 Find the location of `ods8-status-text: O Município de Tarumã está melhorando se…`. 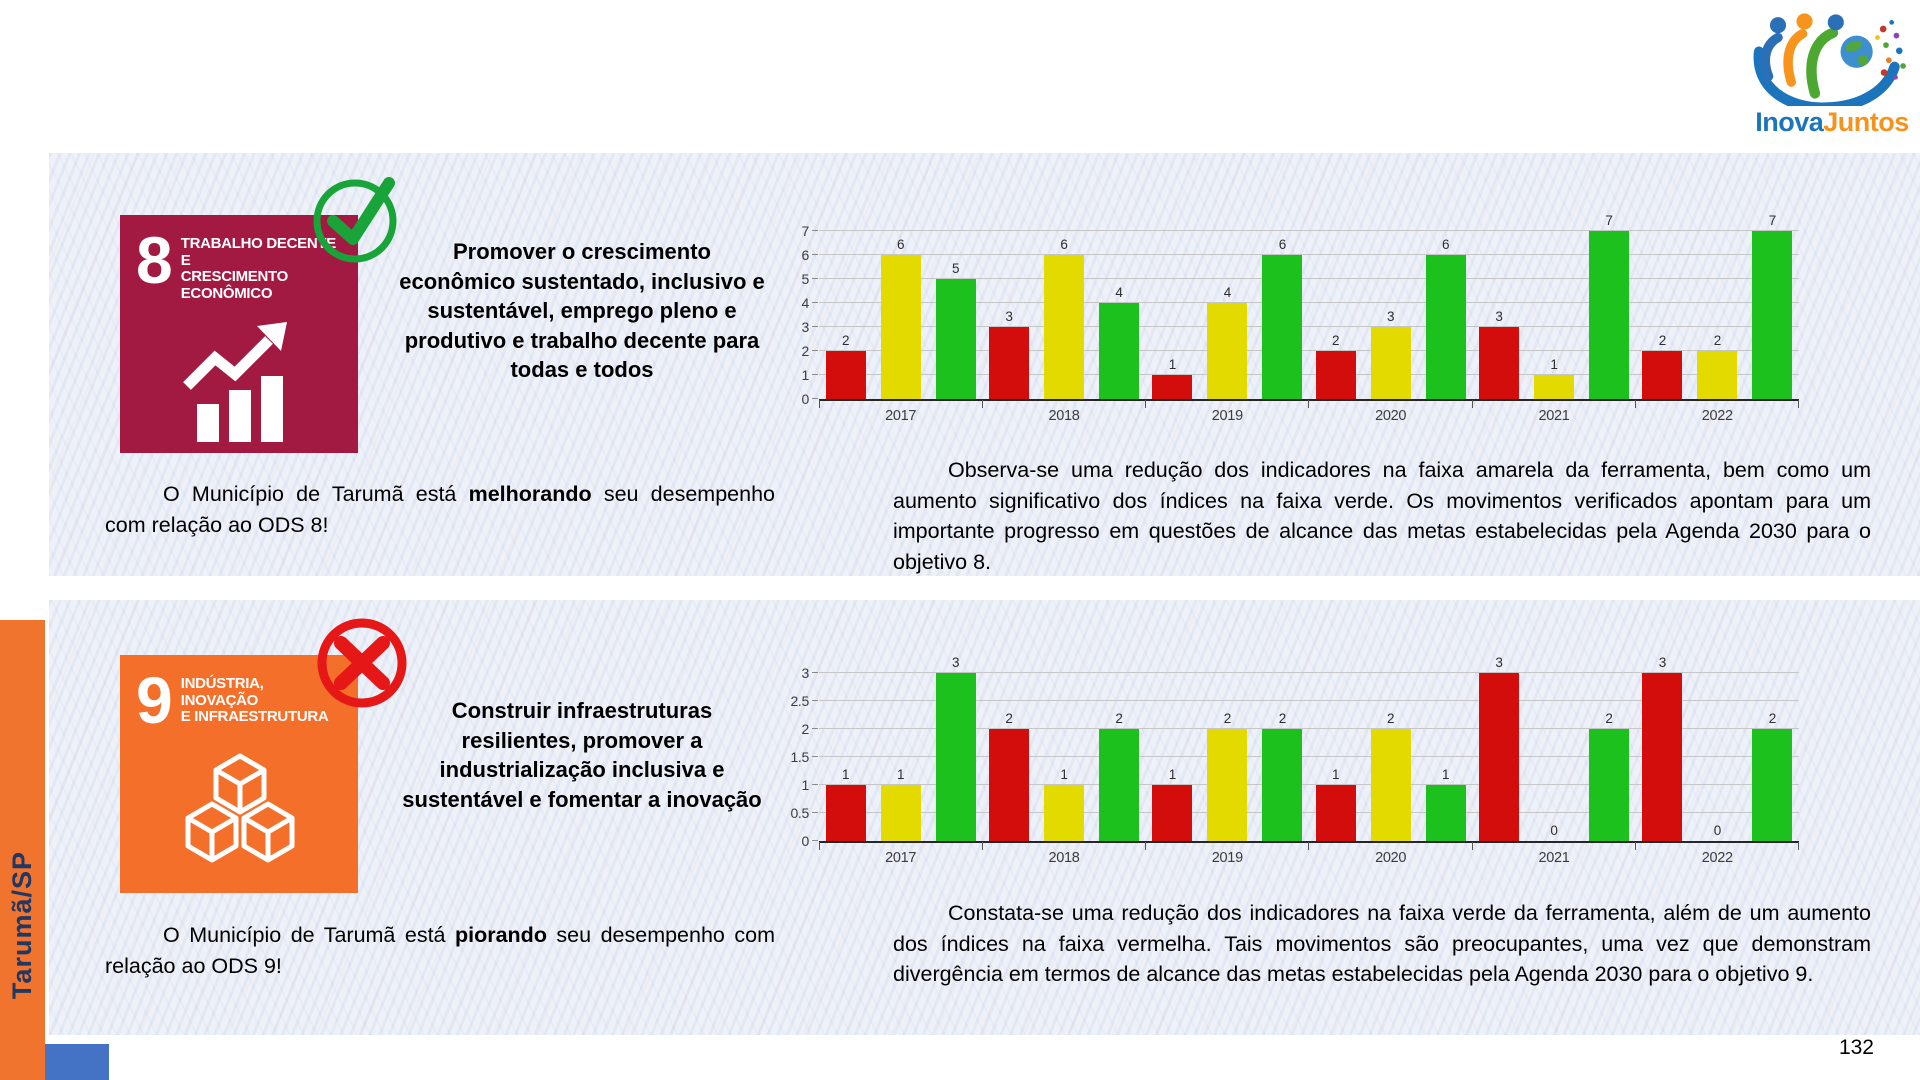

ods8-status-text: O Município de Tarumã está melhorando se… is located at coordinates (440, 509).